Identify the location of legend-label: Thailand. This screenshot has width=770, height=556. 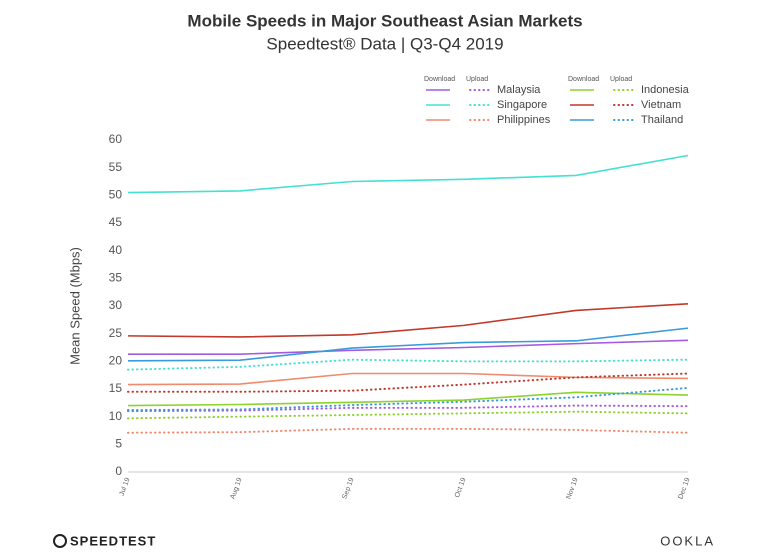
(662, 120).